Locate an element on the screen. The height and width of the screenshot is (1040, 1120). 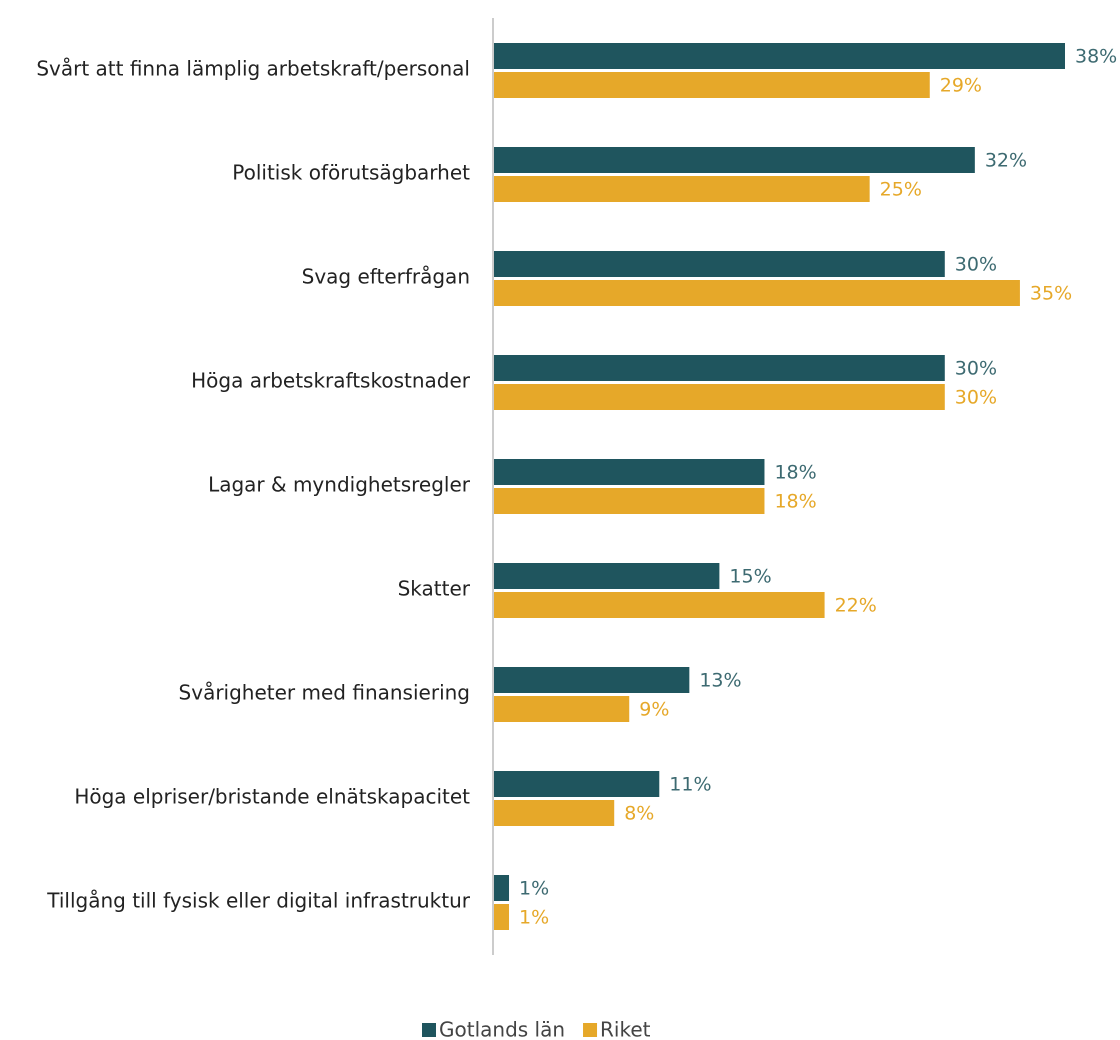
value-label: 9% is located at coordinates (654, 710).